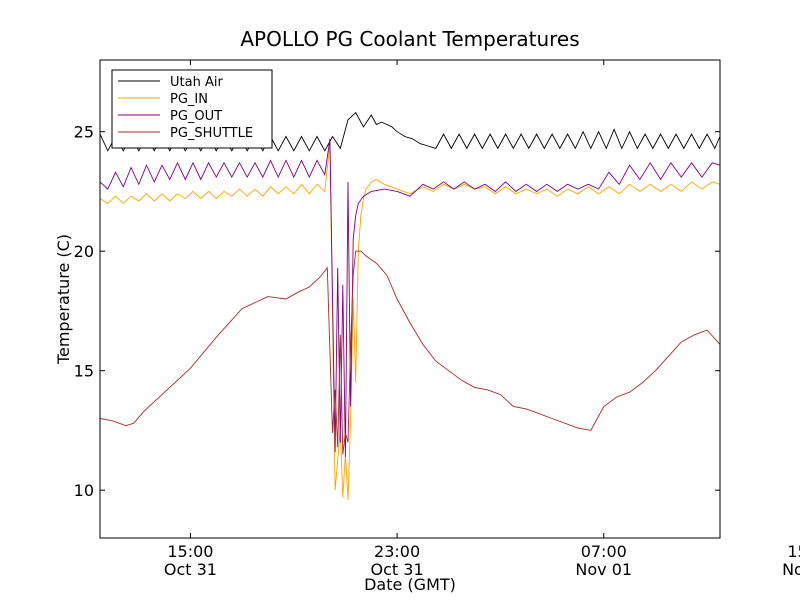  Describe the element at coordinates (84, 132) in the screenshot. I see `y-tick-label: 25` at that location.